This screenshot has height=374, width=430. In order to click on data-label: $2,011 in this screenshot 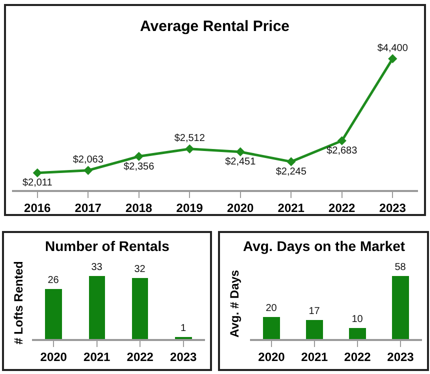, I will do `click(37, 183)`.